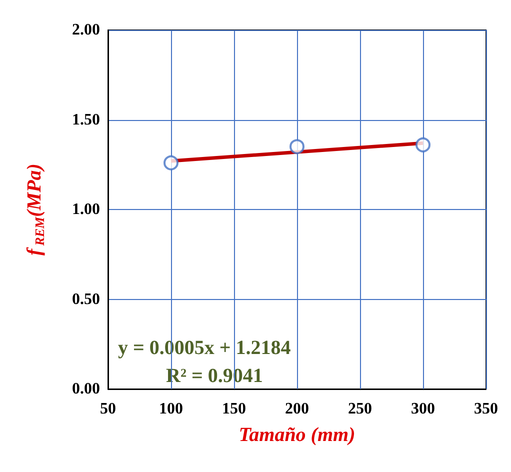  I want to click on x-tick-label: 100, so click(171, 409).